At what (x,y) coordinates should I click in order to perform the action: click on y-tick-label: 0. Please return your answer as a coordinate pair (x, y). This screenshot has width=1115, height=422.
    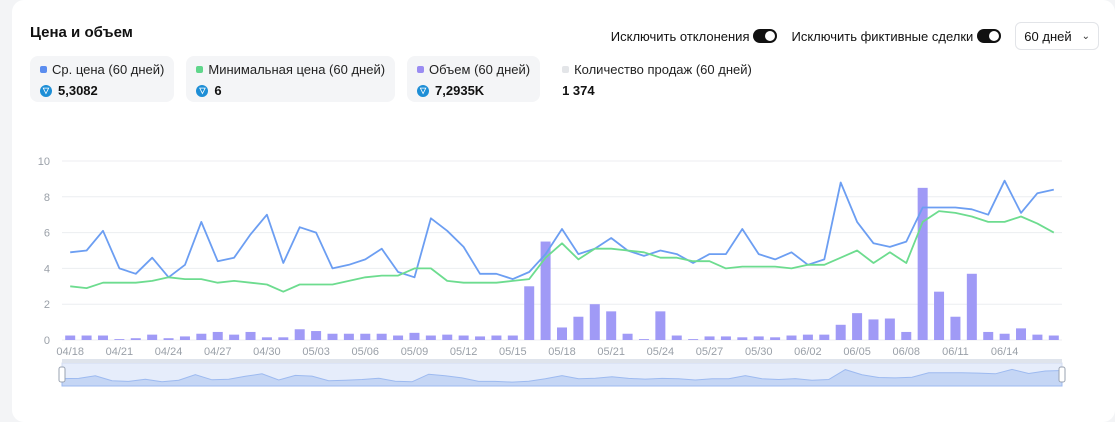
    Looking at the image, I should click on (47, 341).